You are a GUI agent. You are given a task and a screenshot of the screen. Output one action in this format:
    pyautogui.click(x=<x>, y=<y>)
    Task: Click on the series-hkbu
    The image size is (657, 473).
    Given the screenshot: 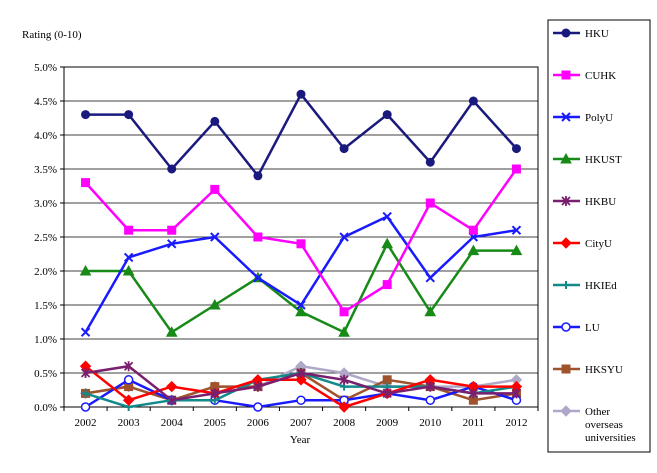 What is the action you would take?
    pyautogui.click(x=301, y=383)
    